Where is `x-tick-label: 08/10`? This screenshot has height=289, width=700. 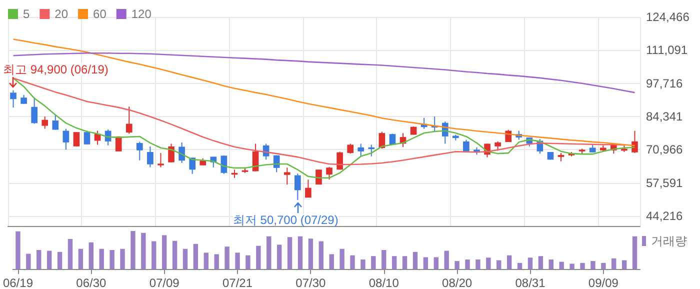 x-tick-label: 08/10 is located at coordinates (384, 282).